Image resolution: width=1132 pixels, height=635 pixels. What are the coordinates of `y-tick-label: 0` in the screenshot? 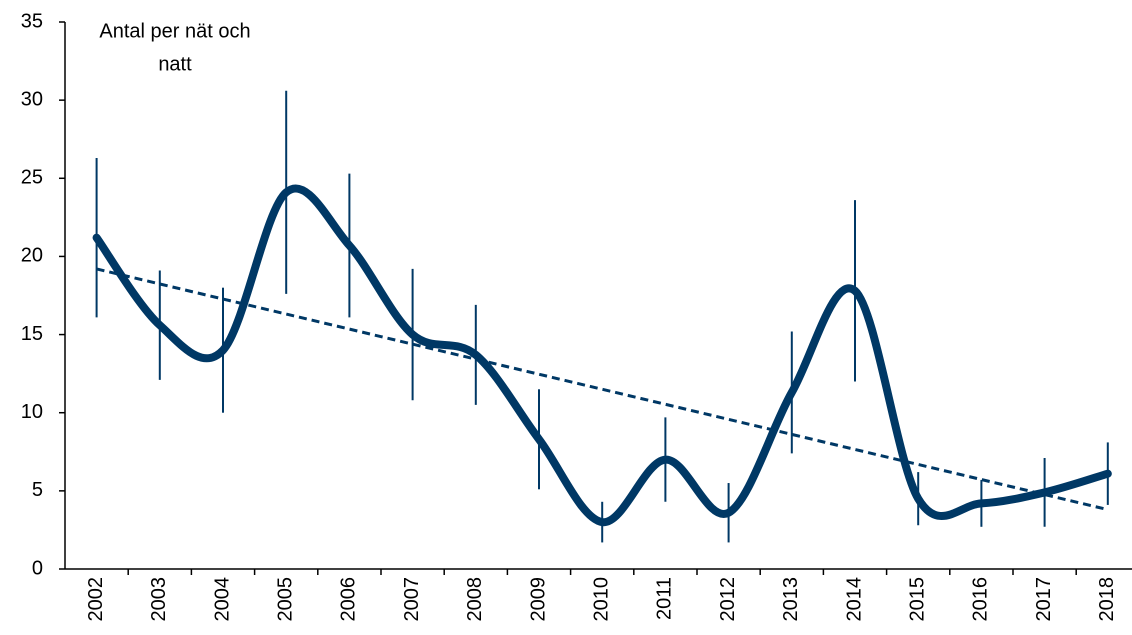 It's located at (37, 568).